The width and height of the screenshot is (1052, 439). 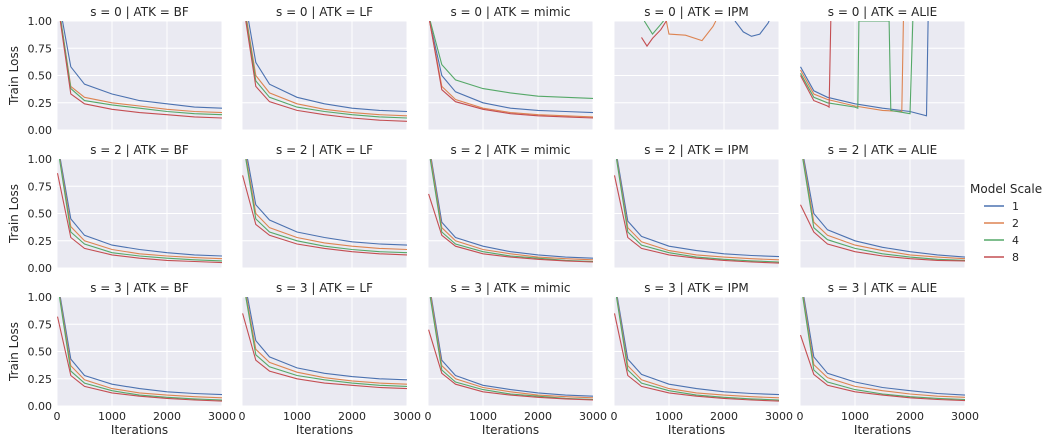 What do you see at coordinates (1015, 240) in the screenshot?
I see `legend-label-4: 4` at bounding box center [1015, 240].